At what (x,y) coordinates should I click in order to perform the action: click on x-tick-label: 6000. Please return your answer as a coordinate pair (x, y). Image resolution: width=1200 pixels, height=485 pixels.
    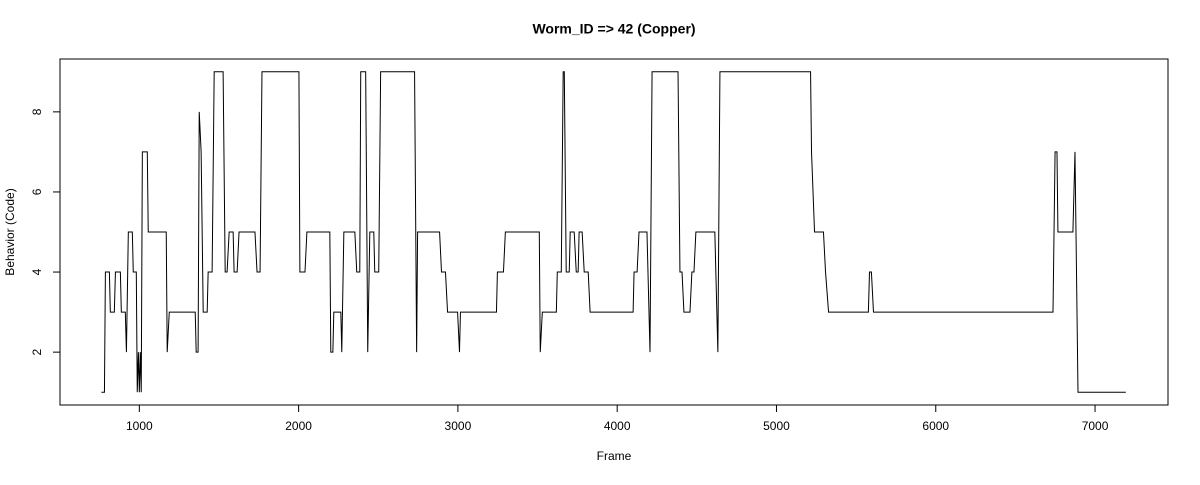
    Looking at the image, I should click on (935, 426).